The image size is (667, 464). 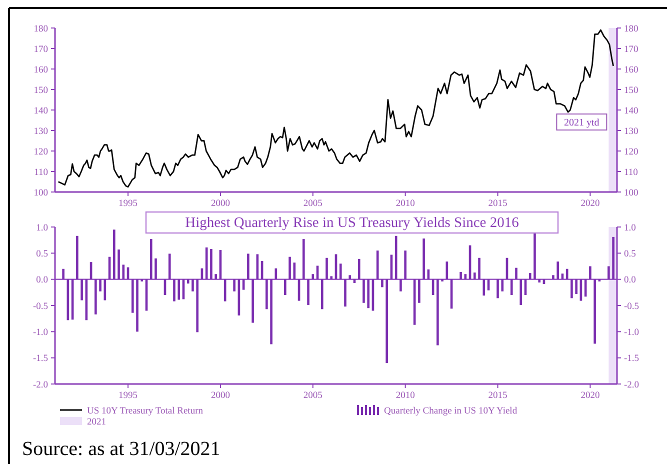 I want to click on y2-tick-label: -1.5, so click(x=632, y=359).